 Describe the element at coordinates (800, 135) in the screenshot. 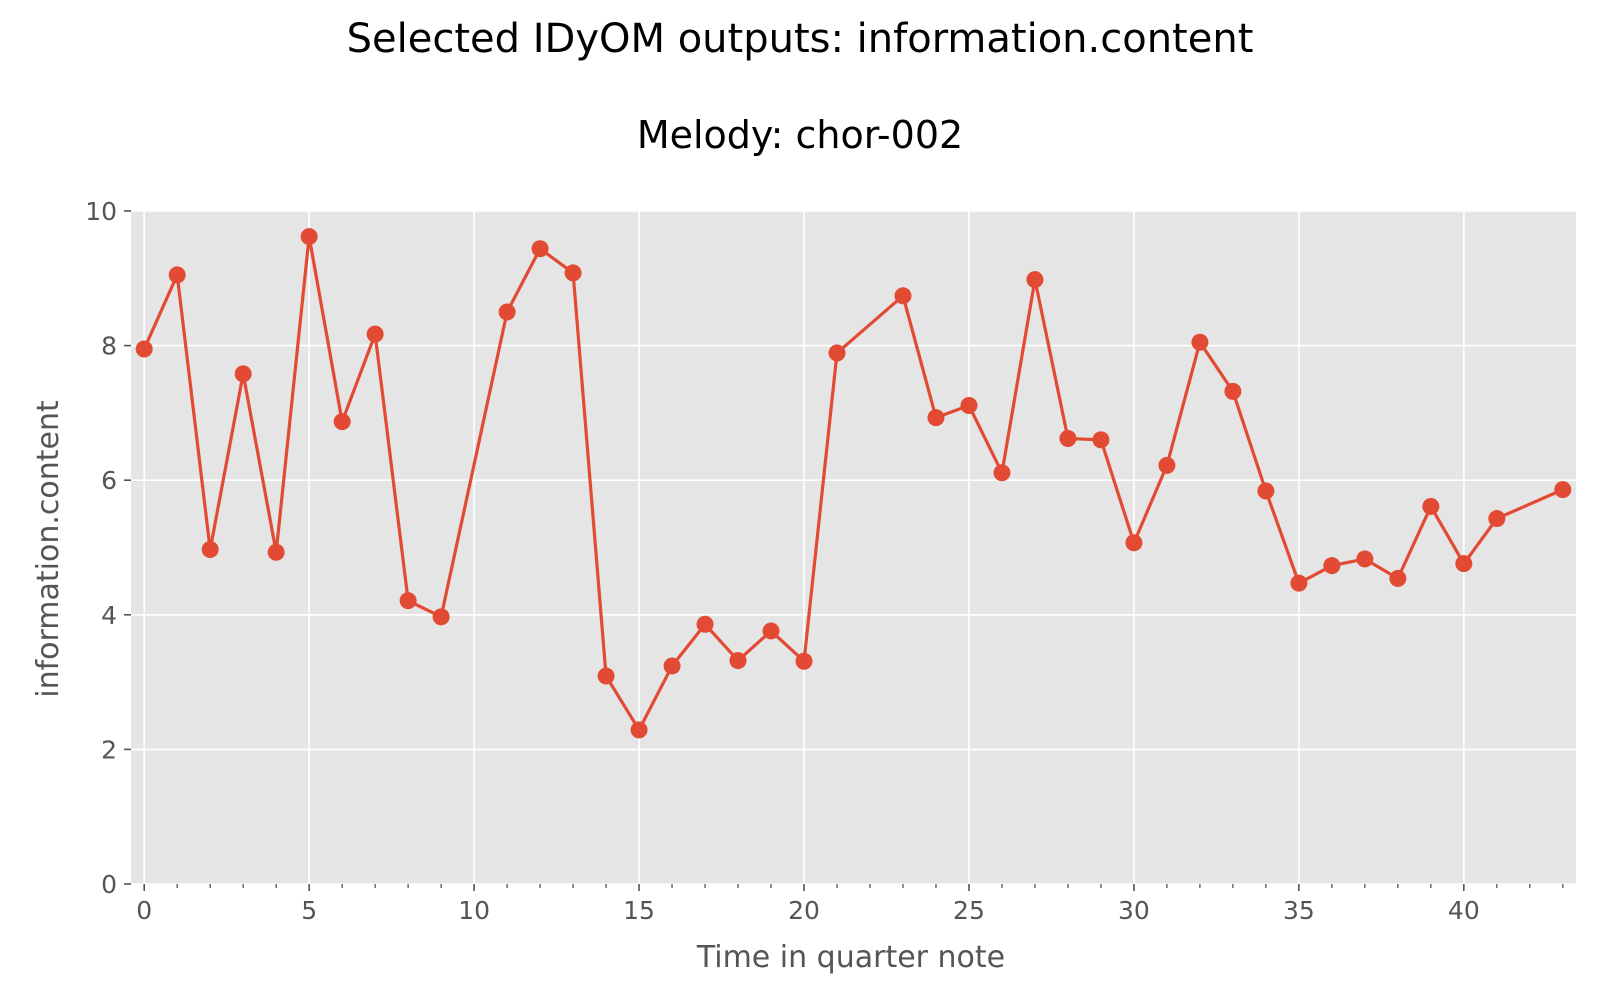

I see `chart-title: Melody: chor-002` at that location.